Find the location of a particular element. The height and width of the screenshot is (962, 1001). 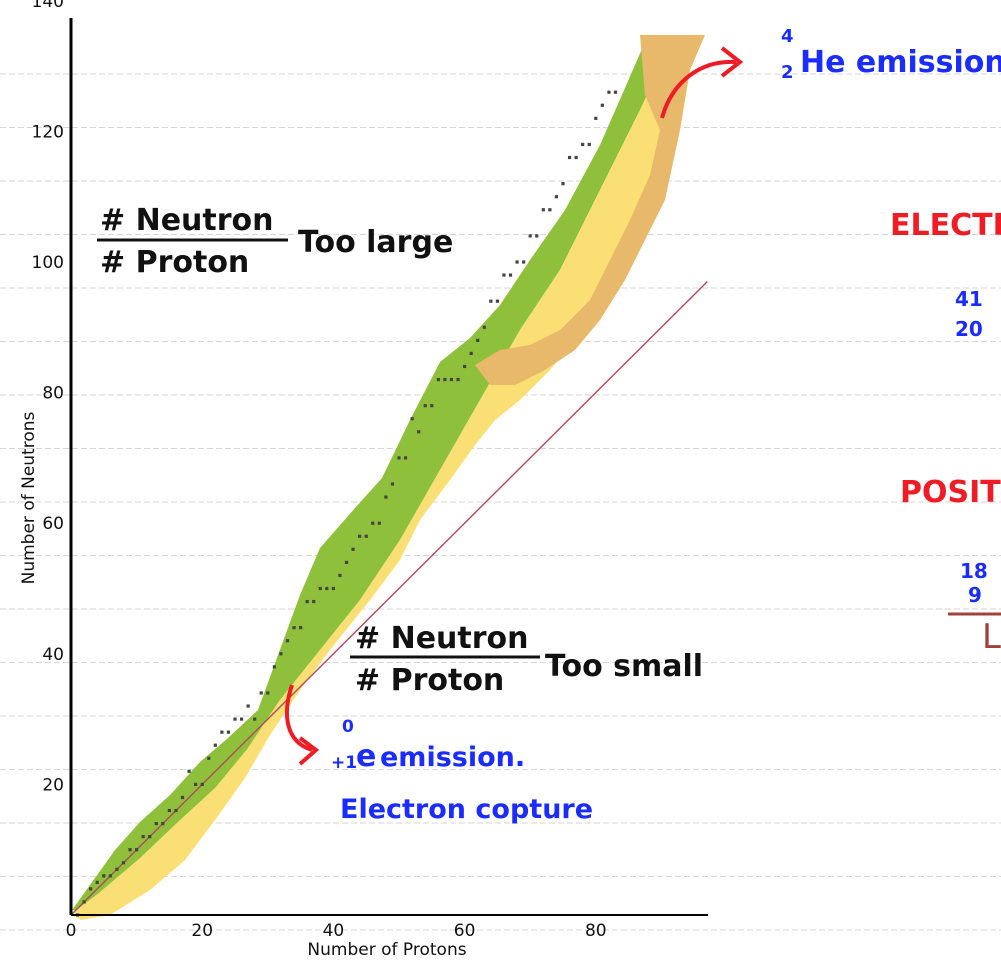

electron-capture-label: Electron copture is located at coordinates (466, 809).